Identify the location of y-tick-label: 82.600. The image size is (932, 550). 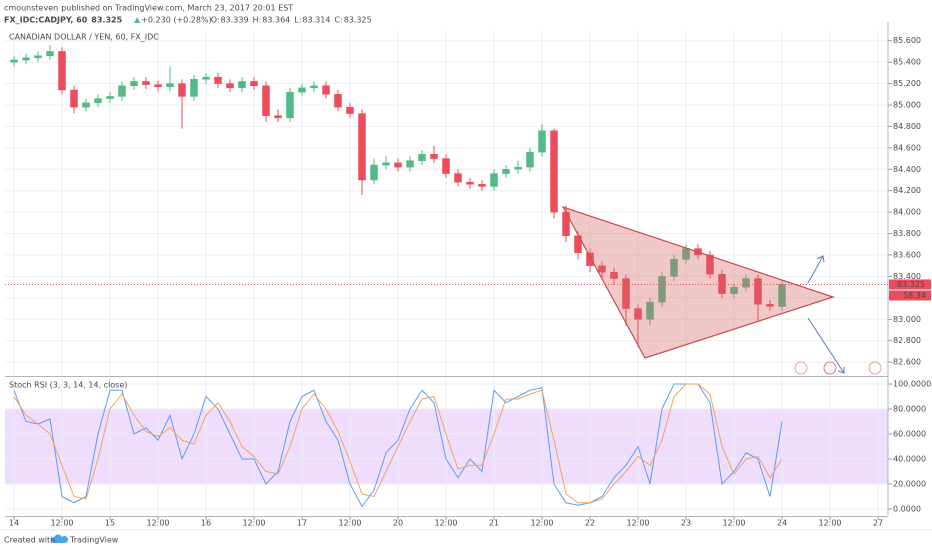
(907, 362).